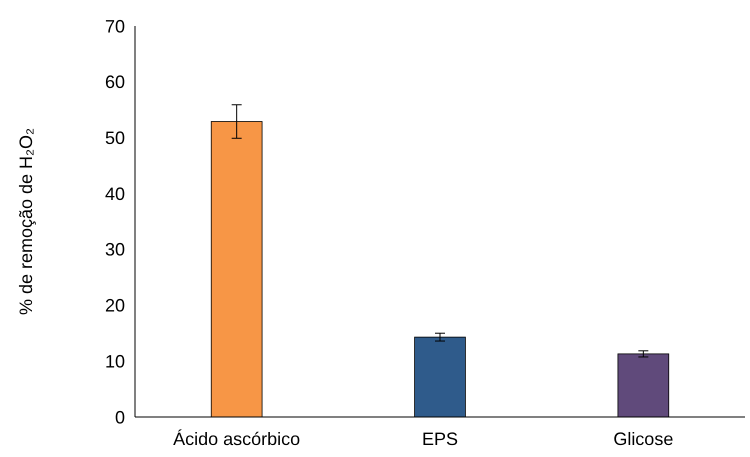 The height and width of the screenshot is (457, 750). I want to click on y-tick-label: 20, so click(114, 306).